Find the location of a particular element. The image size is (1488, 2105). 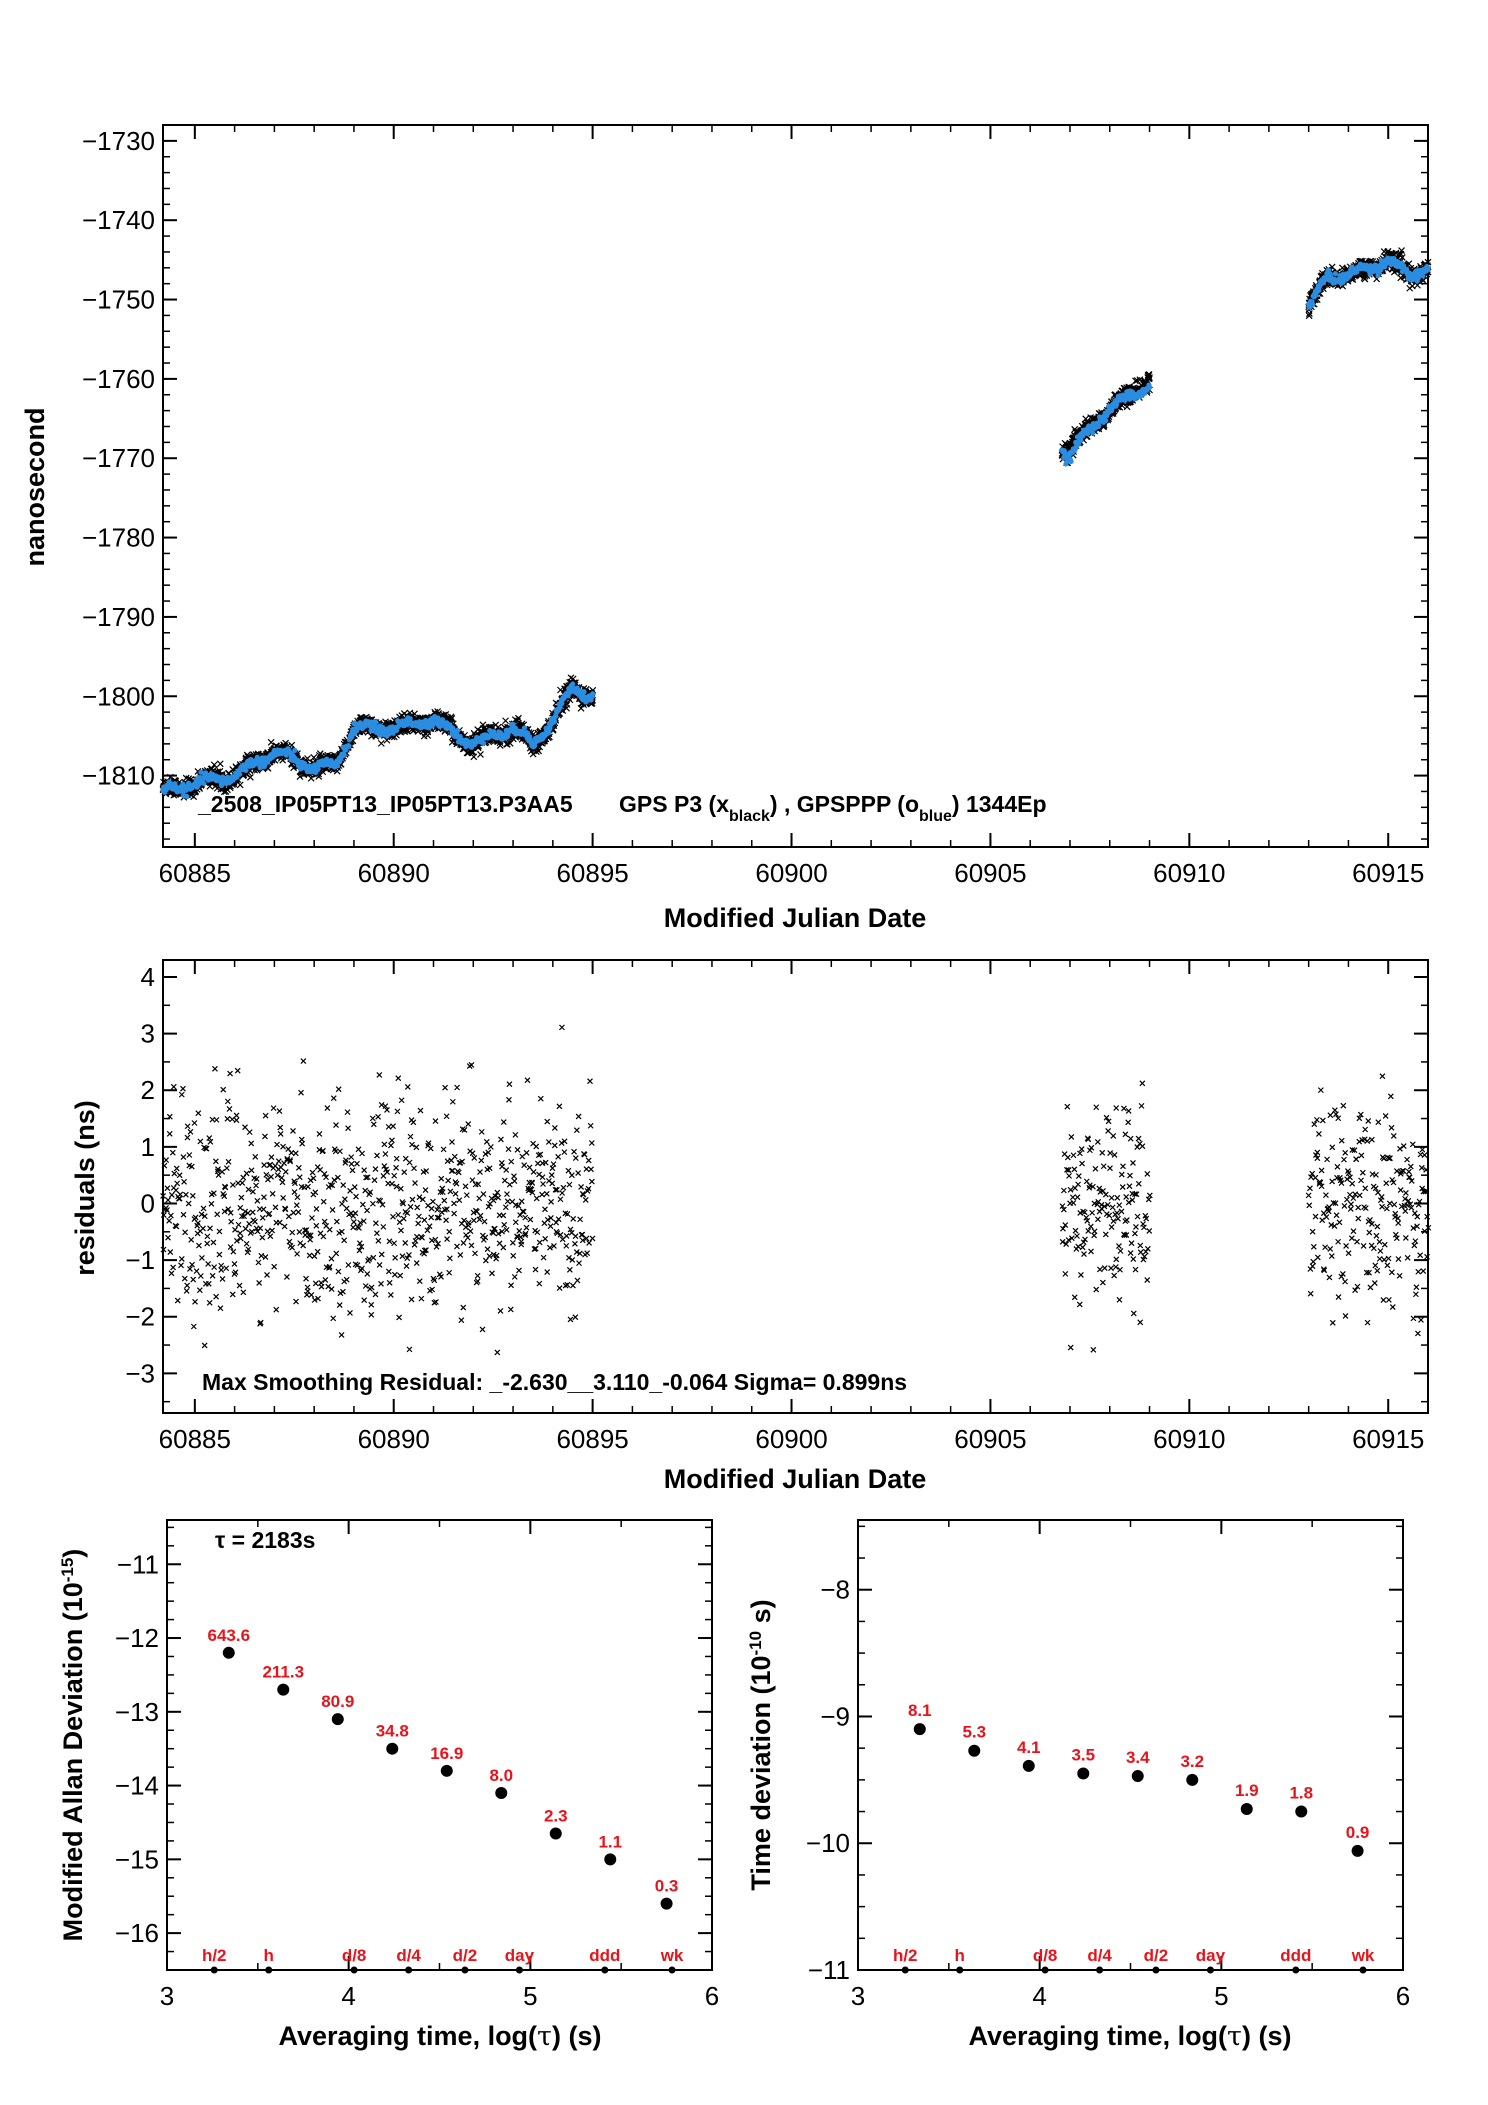

annotation-mid: ) , GPSPPP (o is located at coordinates (844, 804).